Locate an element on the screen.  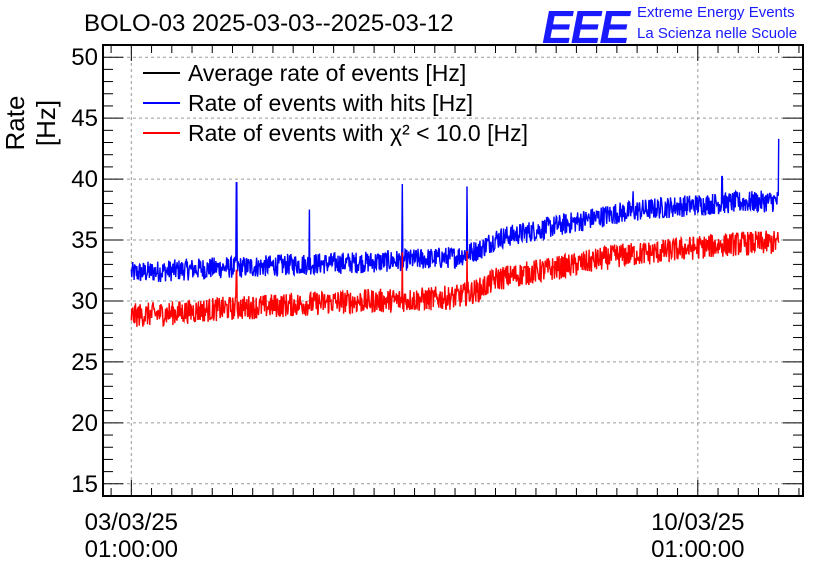
logo-line2: La Scienza nelle Scuole is located at coordinates (717, 33).